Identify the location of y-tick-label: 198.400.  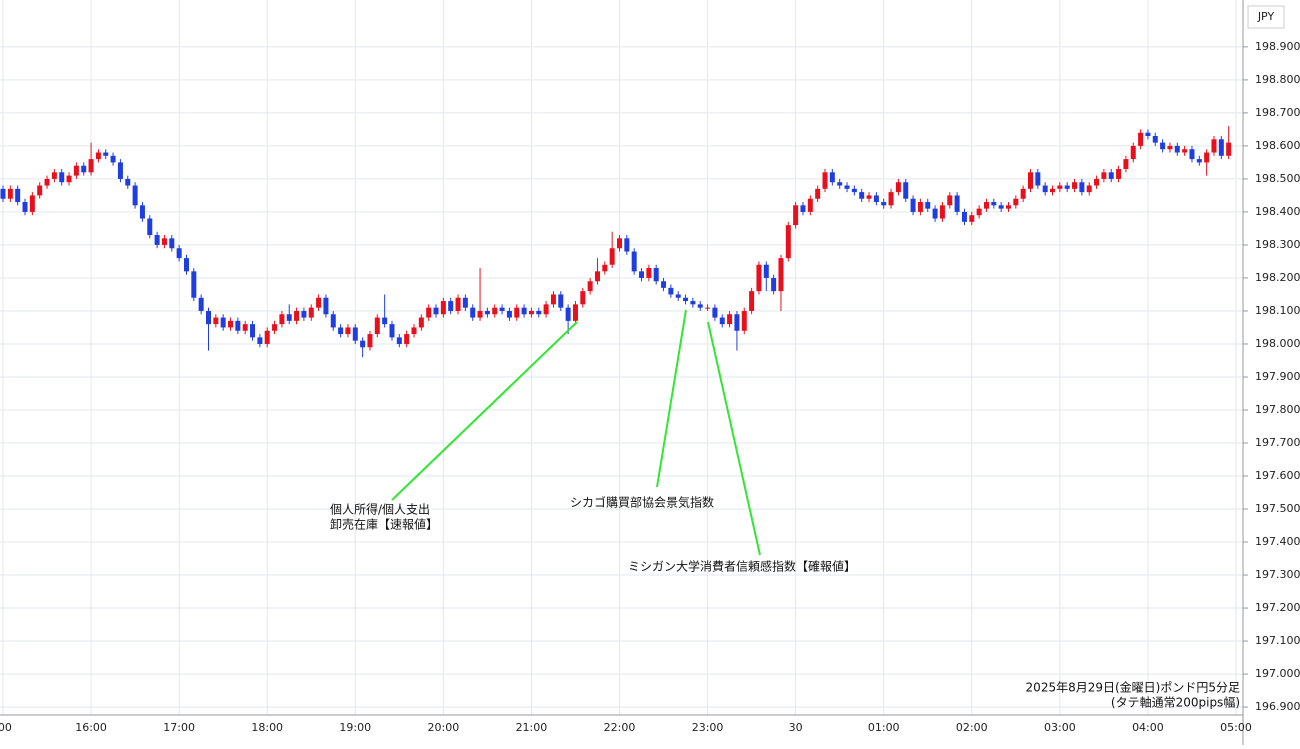
(1277, 211).